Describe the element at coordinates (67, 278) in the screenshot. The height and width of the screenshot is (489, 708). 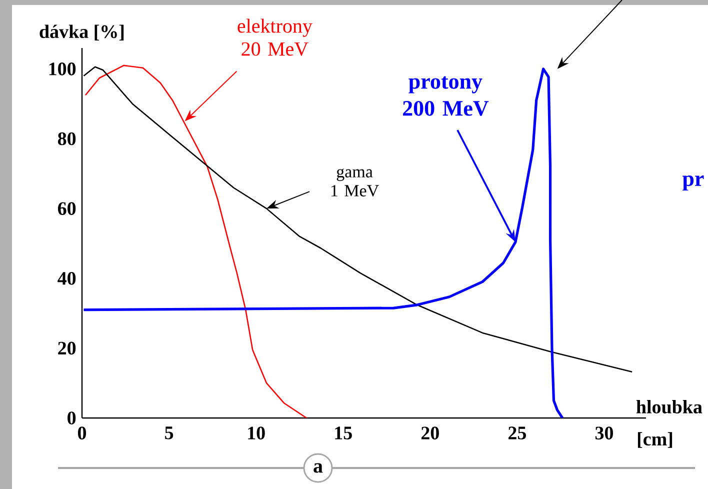
I see `y-tick-label: 40` at that location.